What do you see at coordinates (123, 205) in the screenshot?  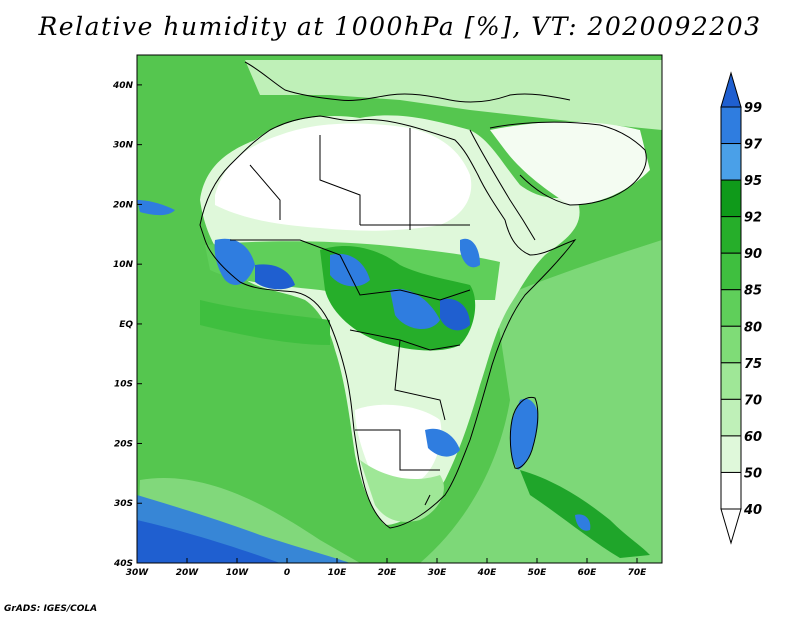 I see `lat-tick-label: 20N` at bounding box center [123, 205].